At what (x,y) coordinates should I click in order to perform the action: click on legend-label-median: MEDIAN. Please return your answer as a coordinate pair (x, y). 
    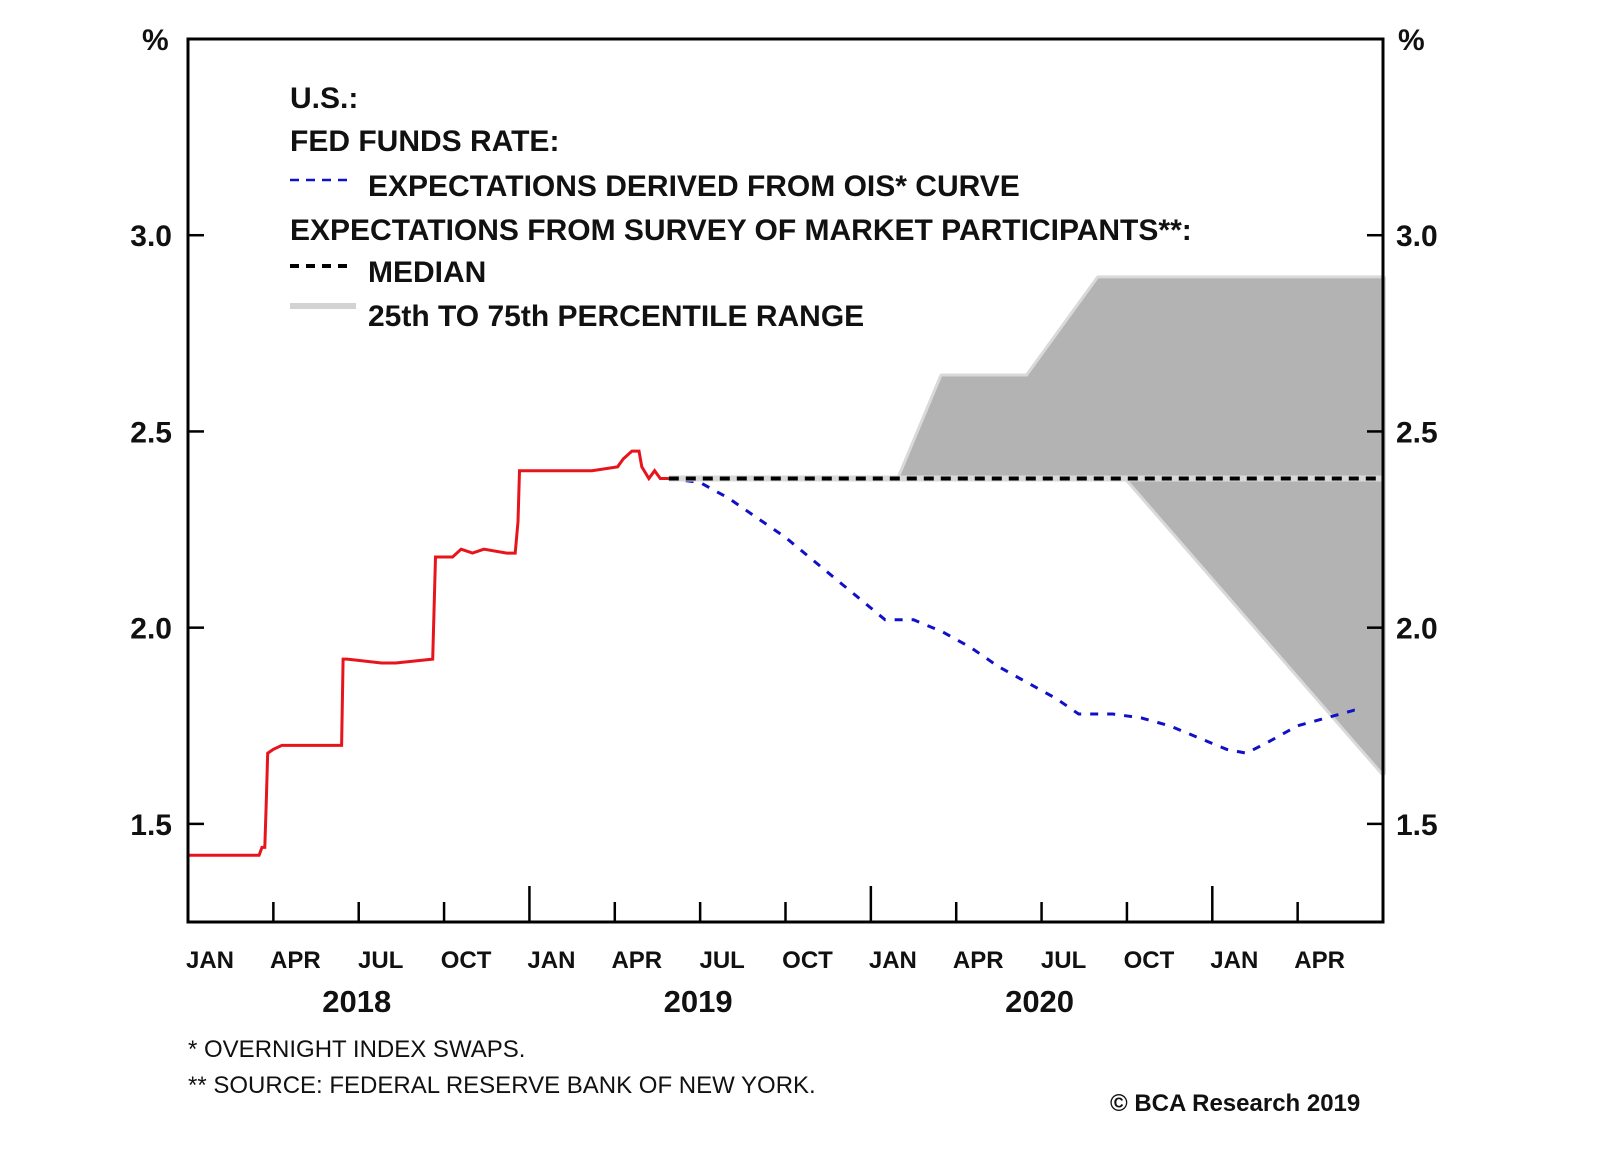
    Looking at the image, I should click on (427, 272).